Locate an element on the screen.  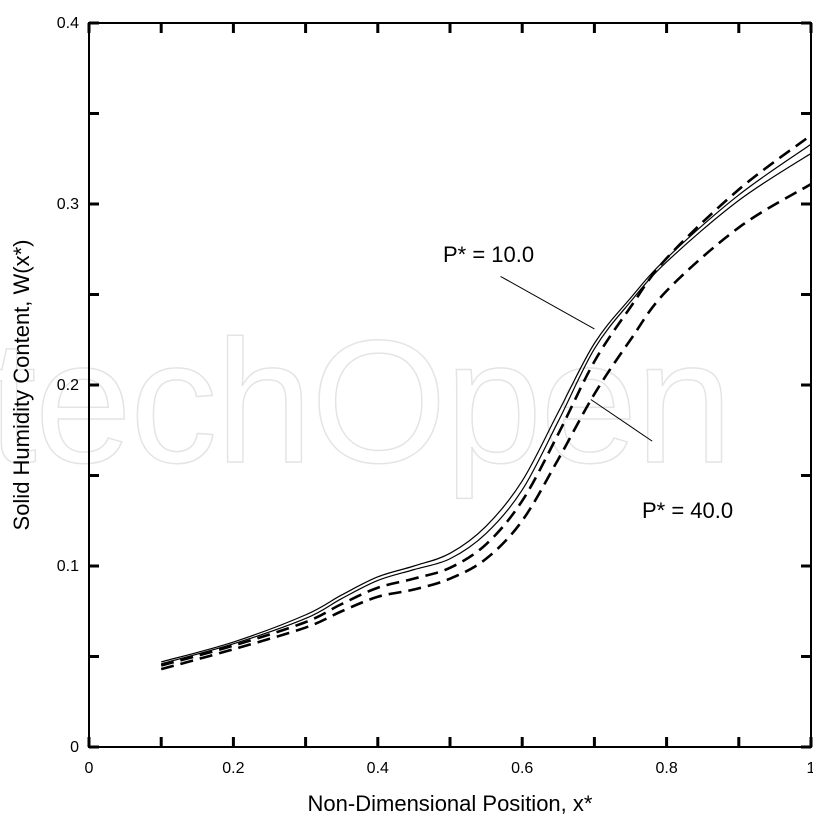
x-tick-label: 0.6 is located at coordinates (522, 768).